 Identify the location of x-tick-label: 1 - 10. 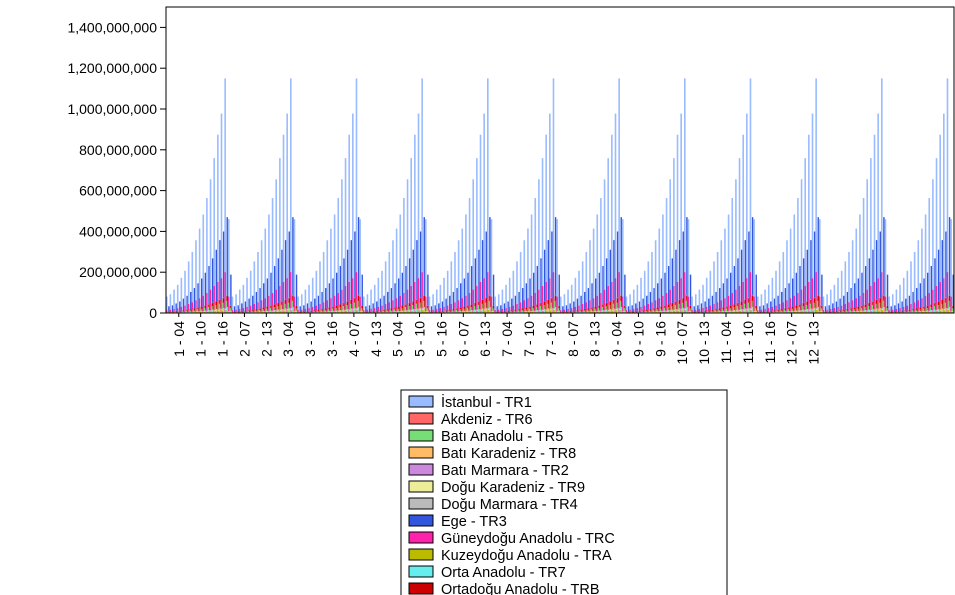
(201, 339).